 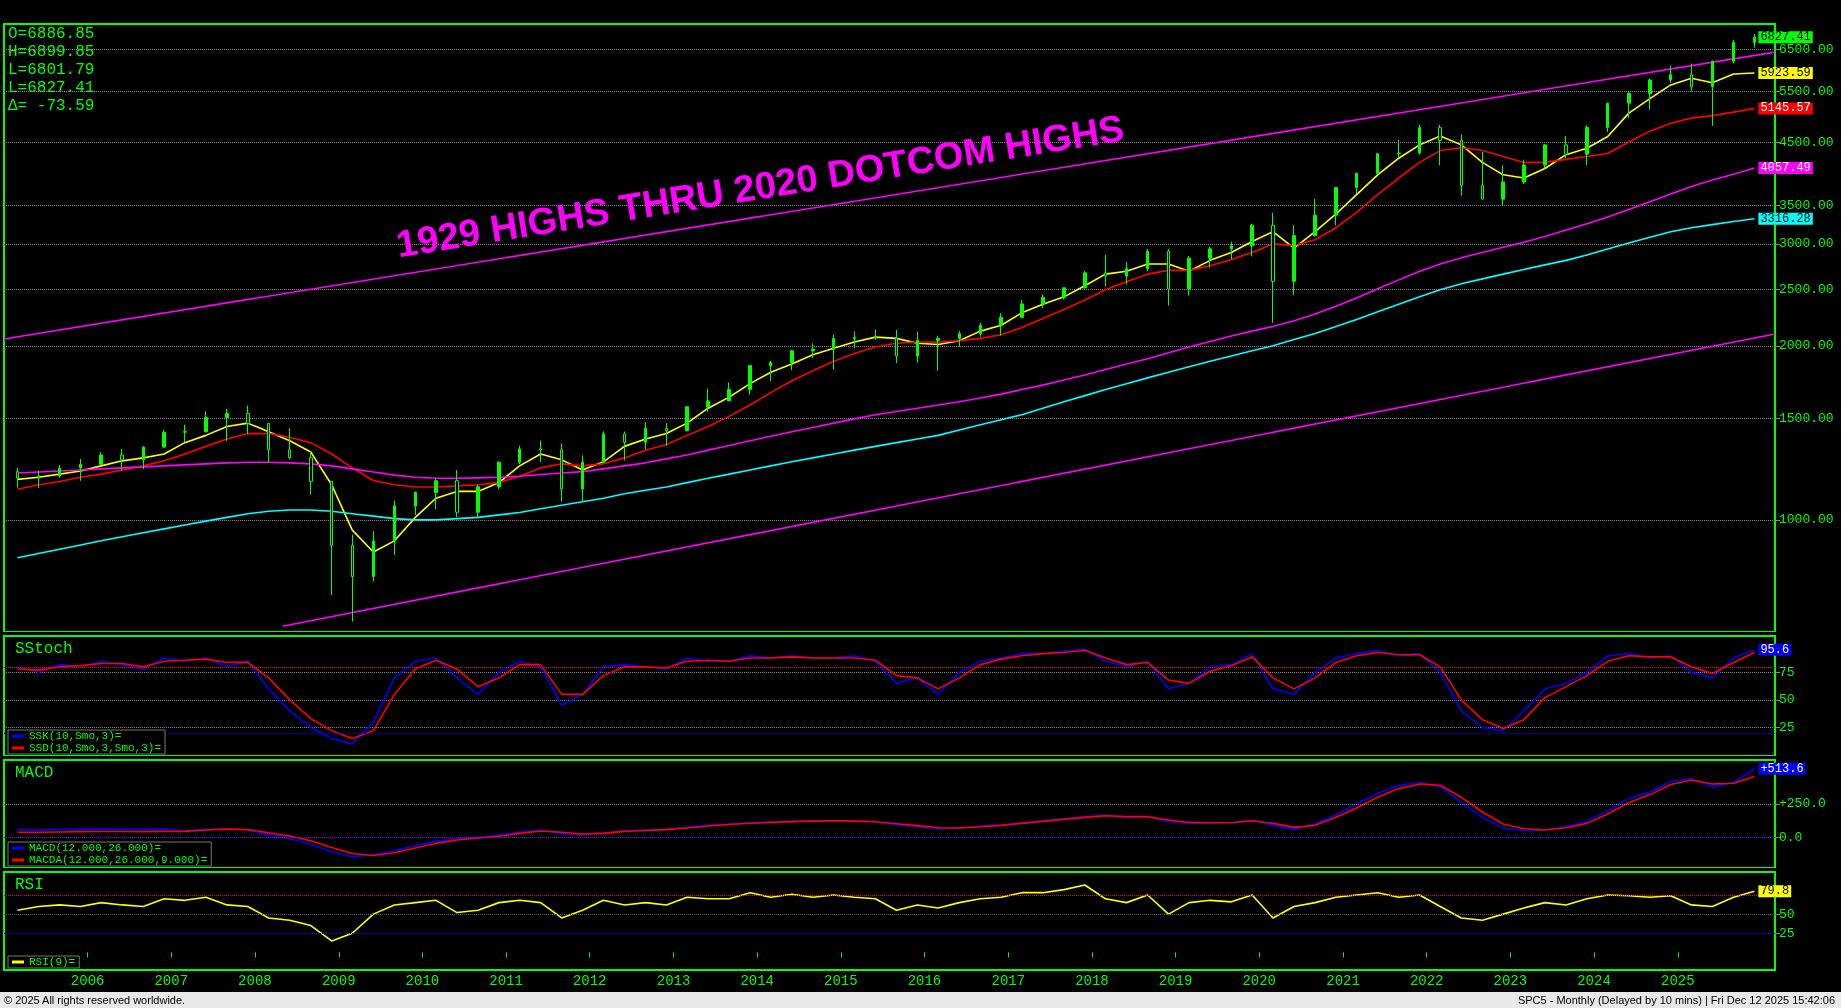 I want to click on legend-label: SSK(10,Smo,3)=, so click(x=75, y=736).